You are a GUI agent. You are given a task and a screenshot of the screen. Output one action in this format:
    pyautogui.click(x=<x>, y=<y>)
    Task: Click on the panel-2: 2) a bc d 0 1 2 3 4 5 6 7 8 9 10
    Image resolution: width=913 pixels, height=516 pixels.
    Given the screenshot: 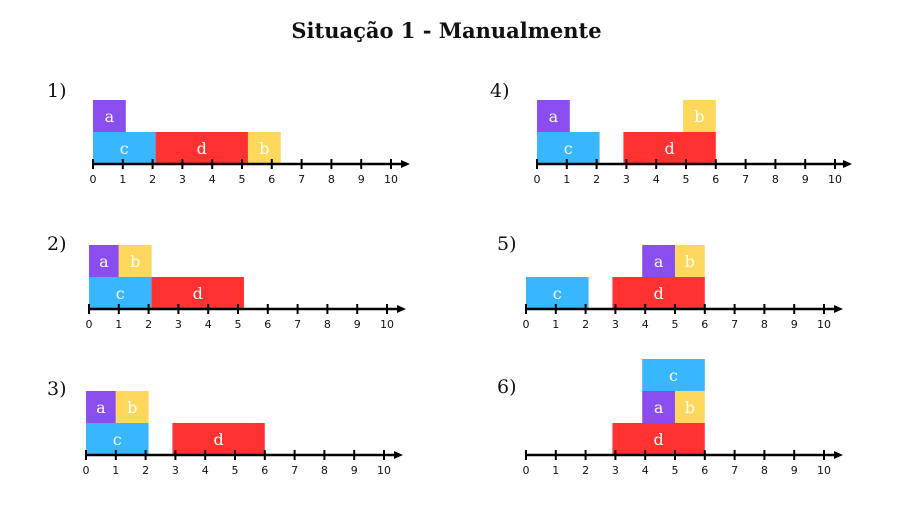 What is the action you would take?
    pyautogui.click(x=226, y=282)
    